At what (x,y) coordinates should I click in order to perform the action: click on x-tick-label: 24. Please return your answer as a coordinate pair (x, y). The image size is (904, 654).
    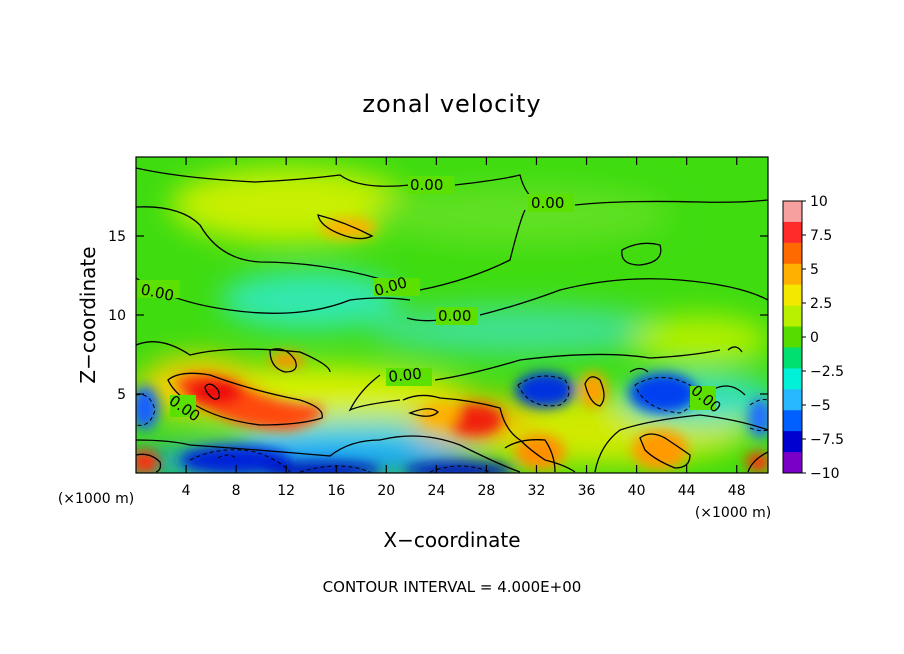
    Looking at the image, I should click on (436, 491).